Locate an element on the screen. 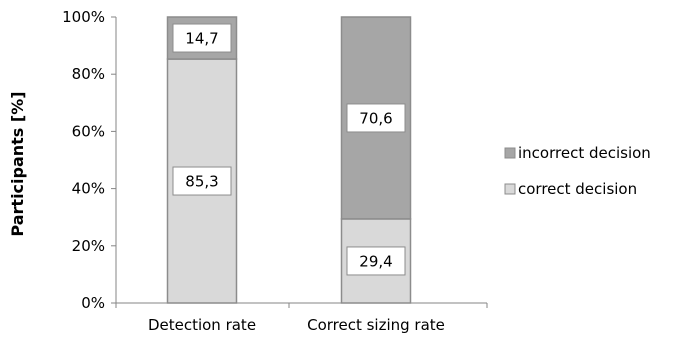 This screenshot has height=338, width=681. y-tick-label: 60% is located at coordinates (88, 131).